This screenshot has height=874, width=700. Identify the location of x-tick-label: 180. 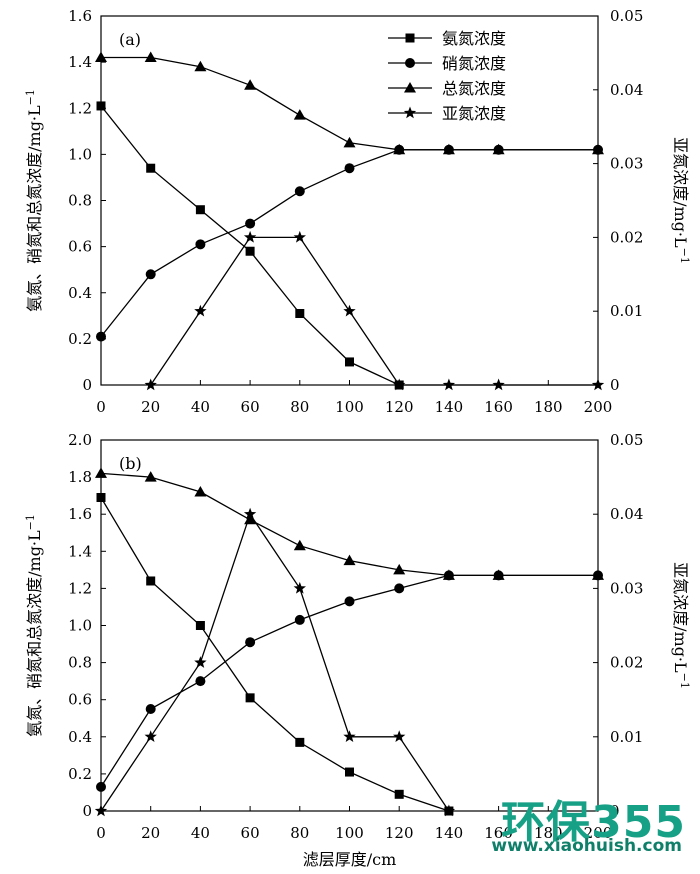
(548, 407).